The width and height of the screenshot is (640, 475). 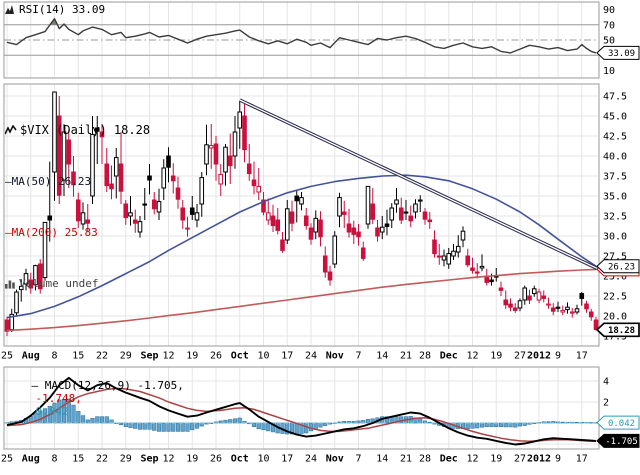 I want to click on x-tick-label: Nov, so click(x=335, y=459).